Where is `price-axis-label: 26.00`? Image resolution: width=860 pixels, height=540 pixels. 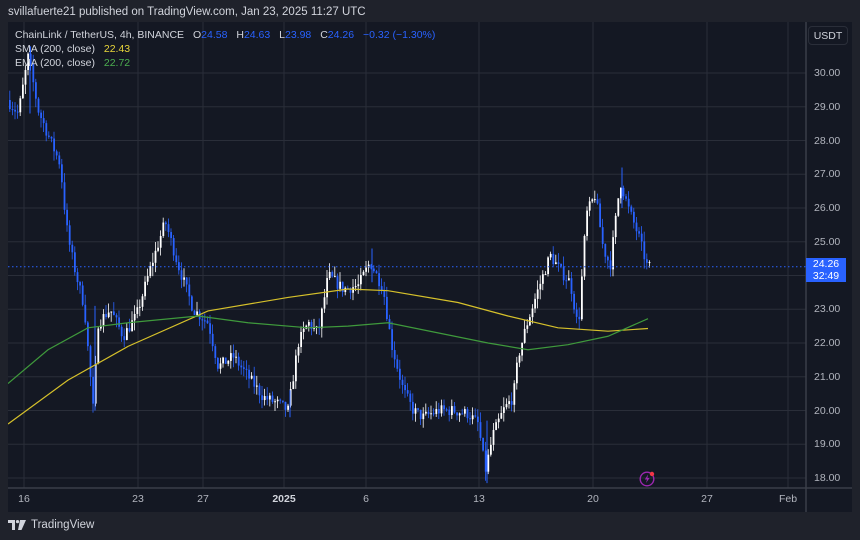 price-axis-label: 26.00 is located at coordinates (827, 208).